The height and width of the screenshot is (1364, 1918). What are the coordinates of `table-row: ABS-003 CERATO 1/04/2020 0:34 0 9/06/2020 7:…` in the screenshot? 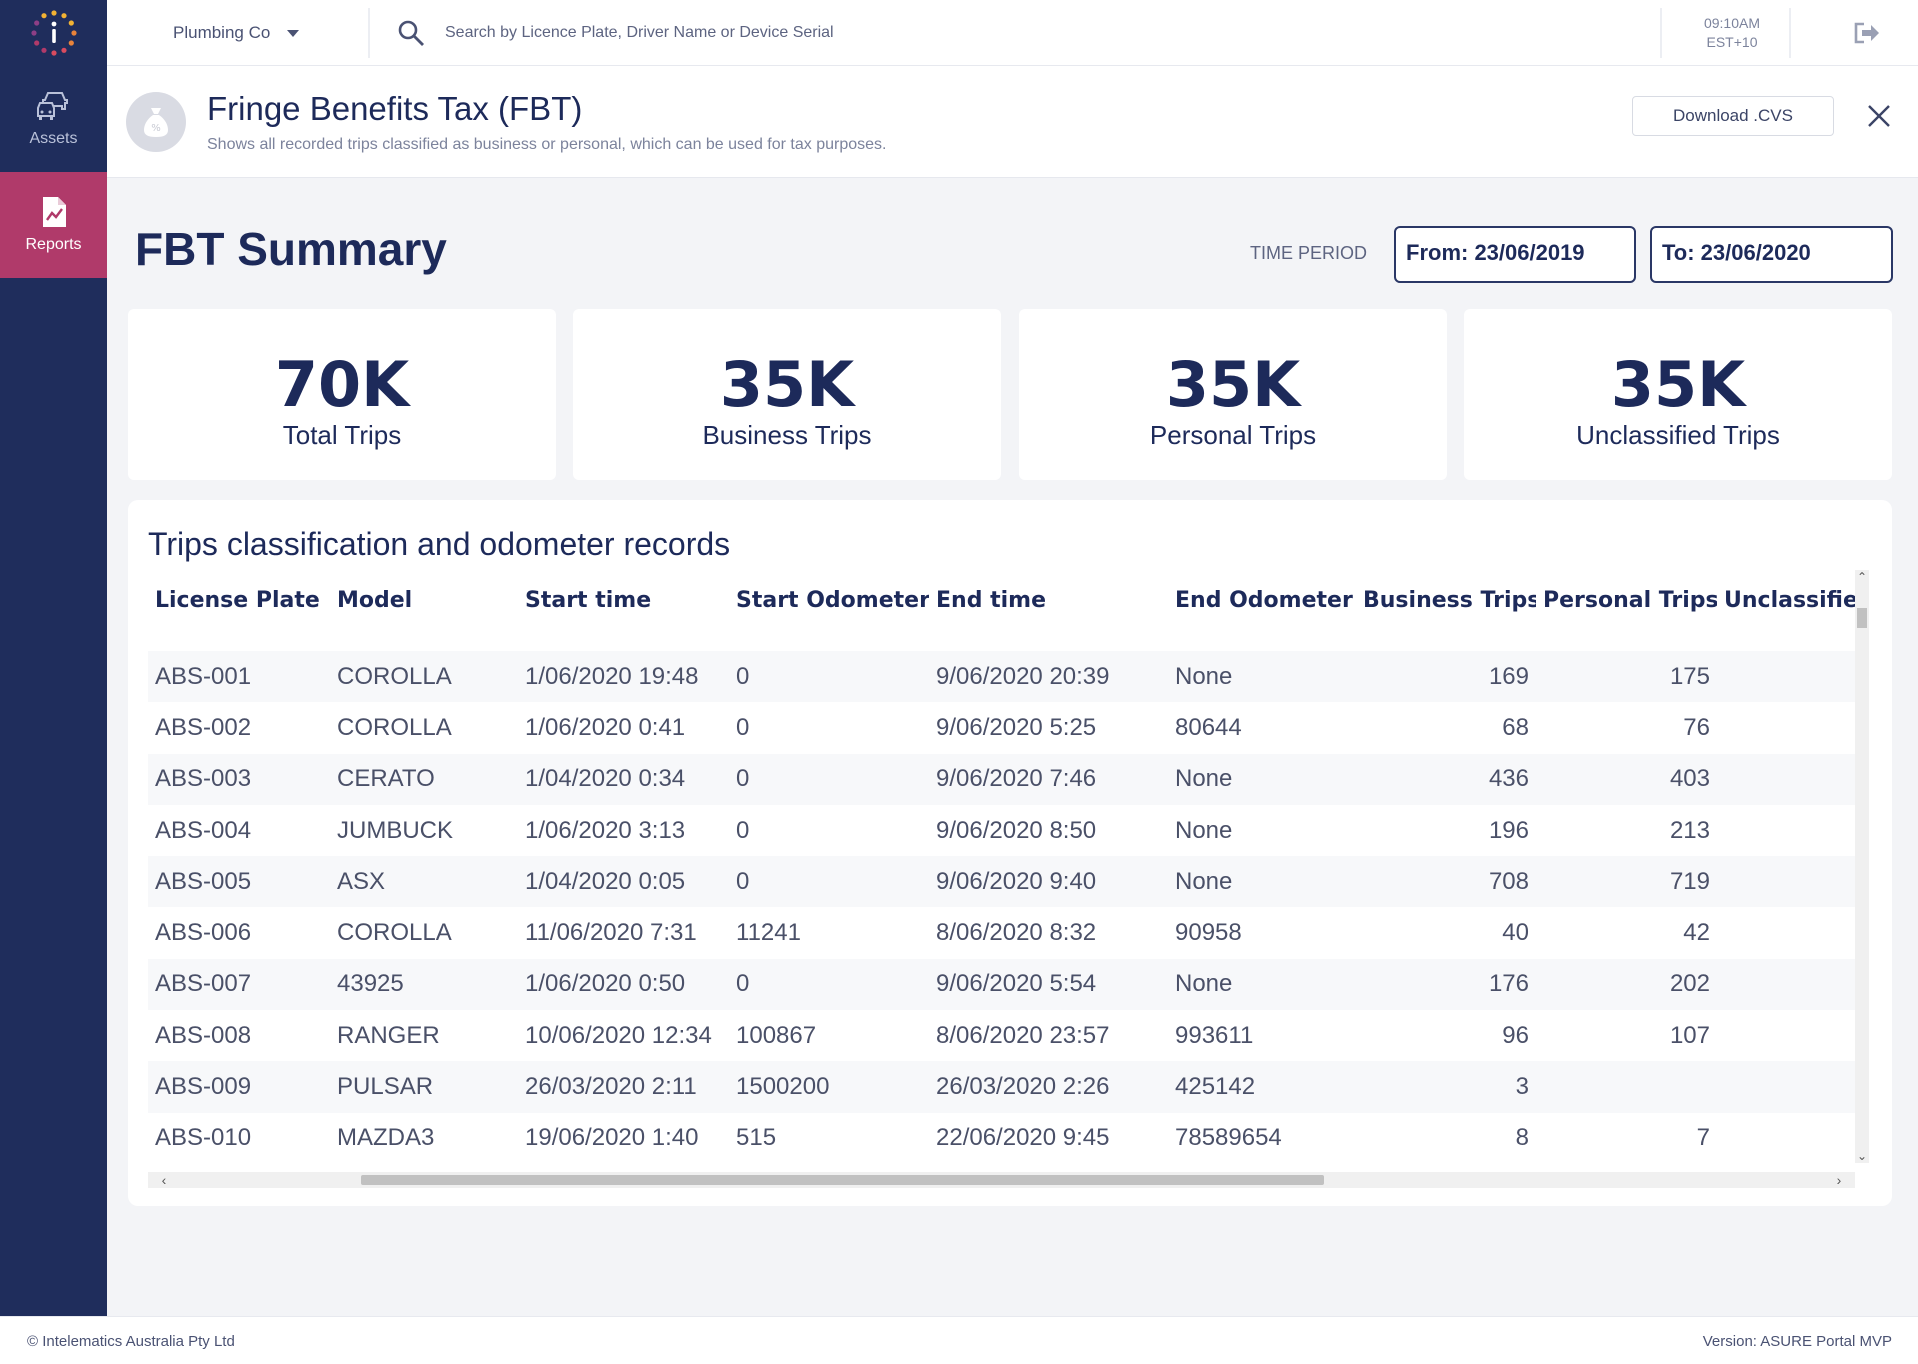 It's located at (1001, 779).